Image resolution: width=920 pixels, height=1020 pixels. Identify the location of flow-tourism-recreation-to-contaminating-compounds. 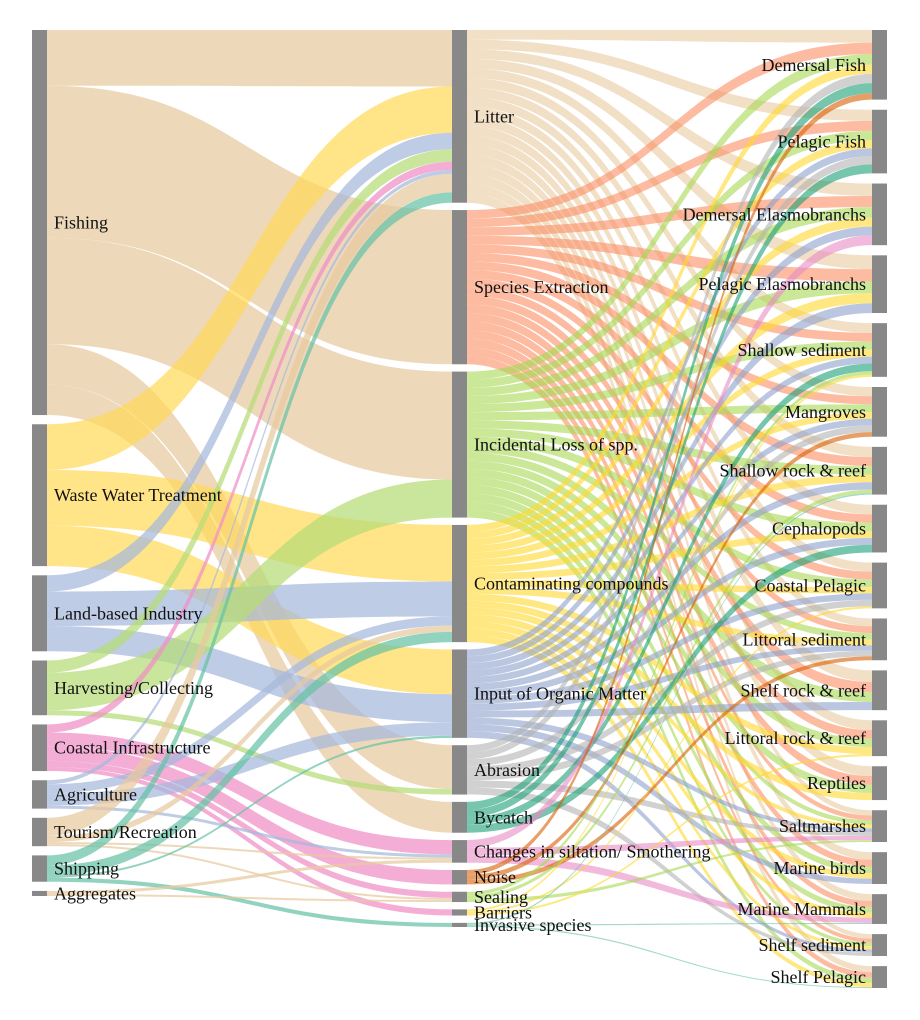
(249, 734).